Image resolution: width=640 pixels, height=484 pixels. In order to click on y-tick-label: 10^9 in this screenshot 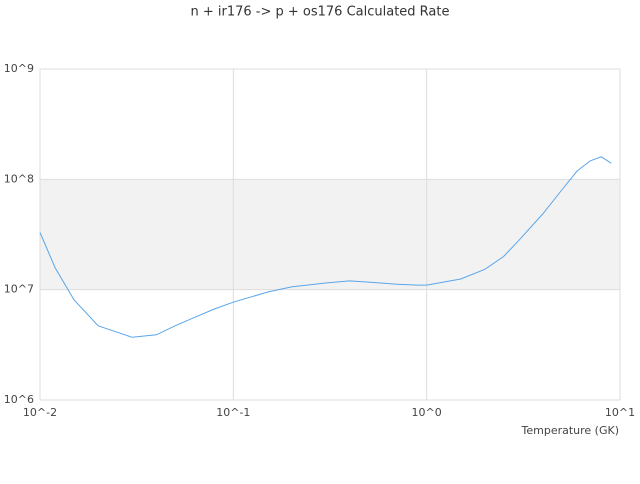, I will do `click(19, 68)`.